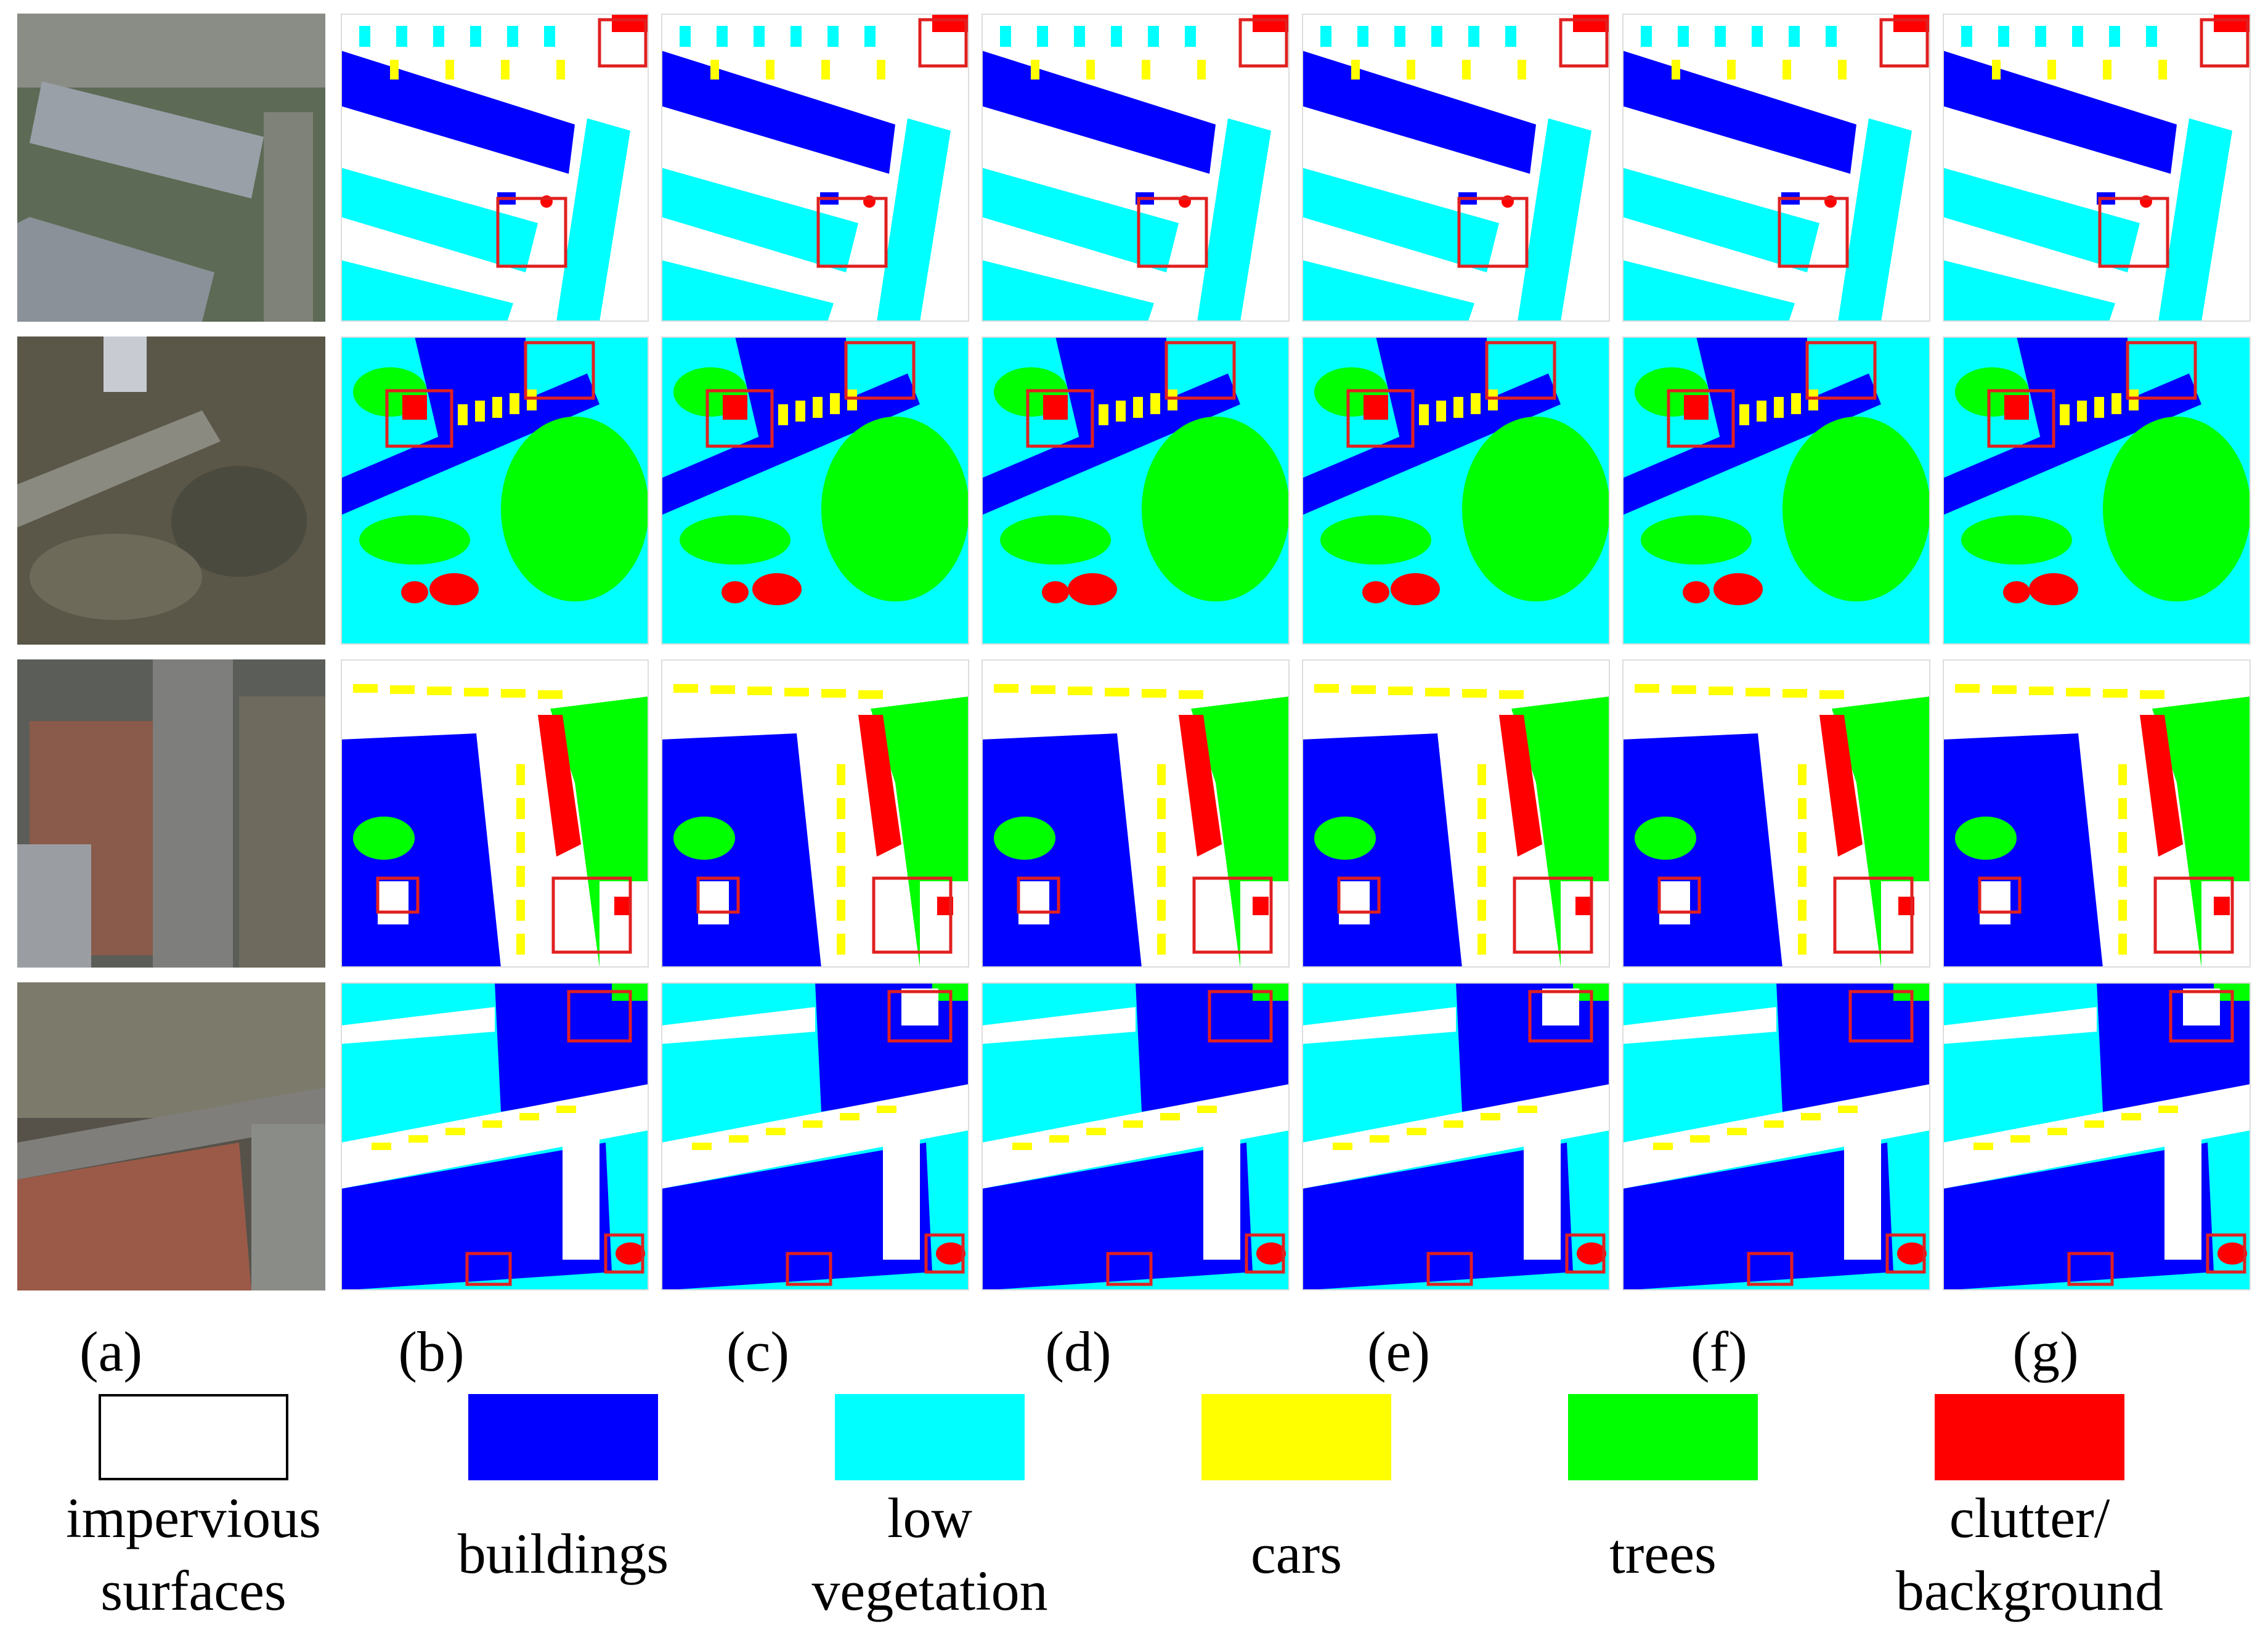  What do you see at coordinates (495, 168) in the screenshot?
I see `segmentation-map-row1-b` at bounding box center [495, 168].